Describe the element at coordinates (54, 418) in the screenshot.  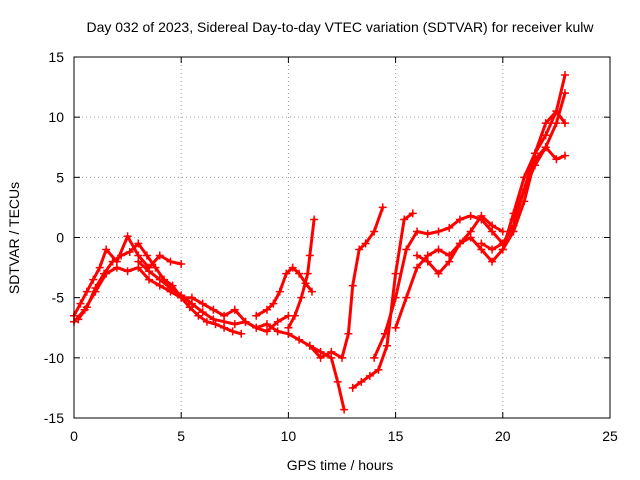
I see `y-tick-label: -15` at that location.